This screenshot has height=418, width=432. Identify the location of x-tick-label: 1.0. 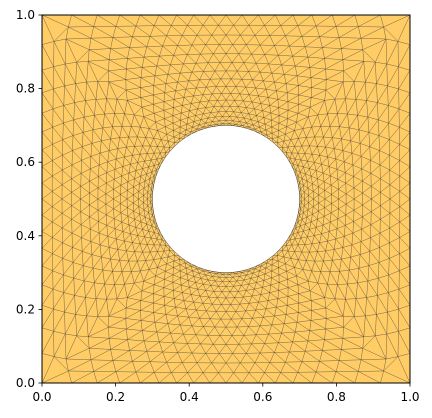
(409, 397).